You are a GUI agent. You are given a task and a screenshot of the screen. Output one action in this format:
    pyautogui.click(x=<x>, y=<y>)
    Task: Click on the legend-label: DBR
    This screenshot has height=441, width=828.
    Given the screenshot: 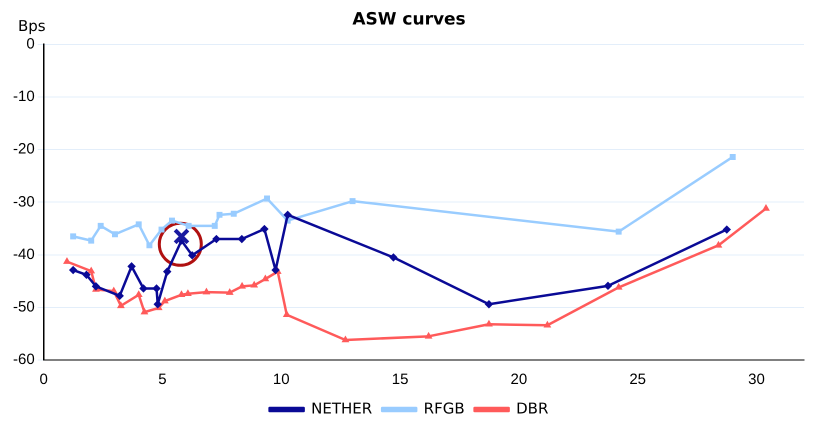 What is the action you would take?
    pyautogui.click(x=532, y=408)
    